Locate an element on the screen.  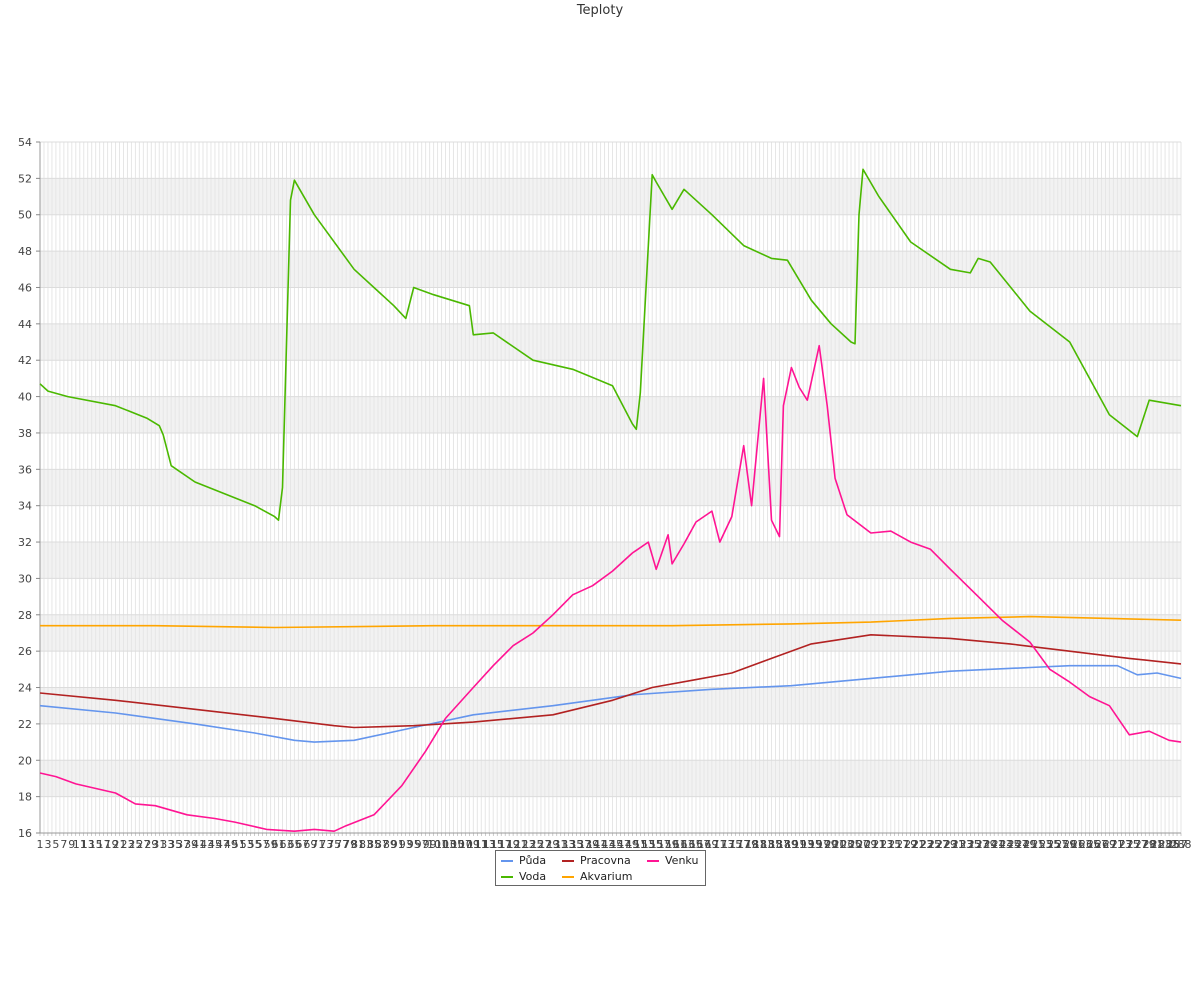
x-tick-label: 249 is located at coordinates (1025, 844).